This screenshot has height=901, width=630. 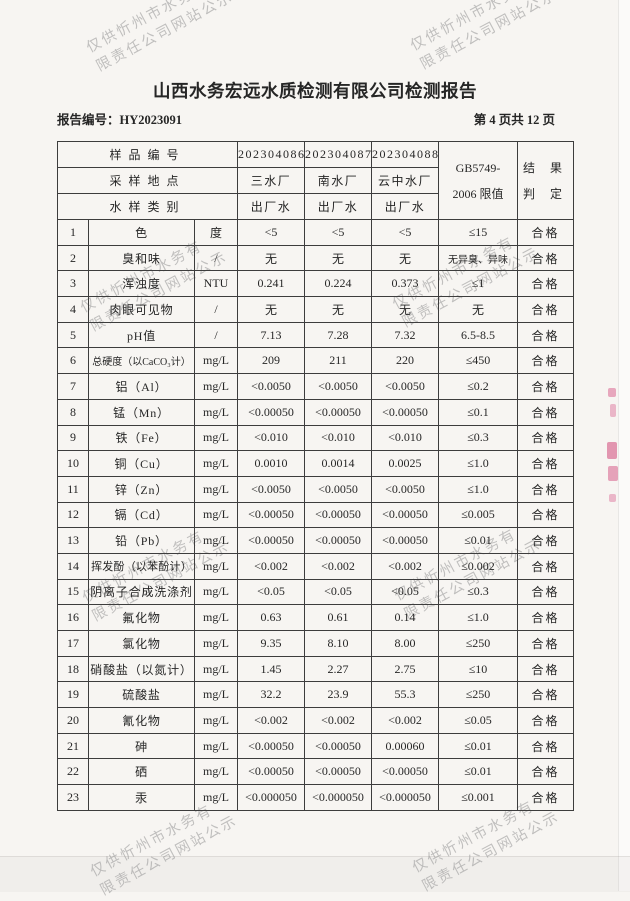 What do you see at coordinates (338, 386) in the screenshot?
I see `value-cell-2: <0.0050` at bounding box center [338, 386].